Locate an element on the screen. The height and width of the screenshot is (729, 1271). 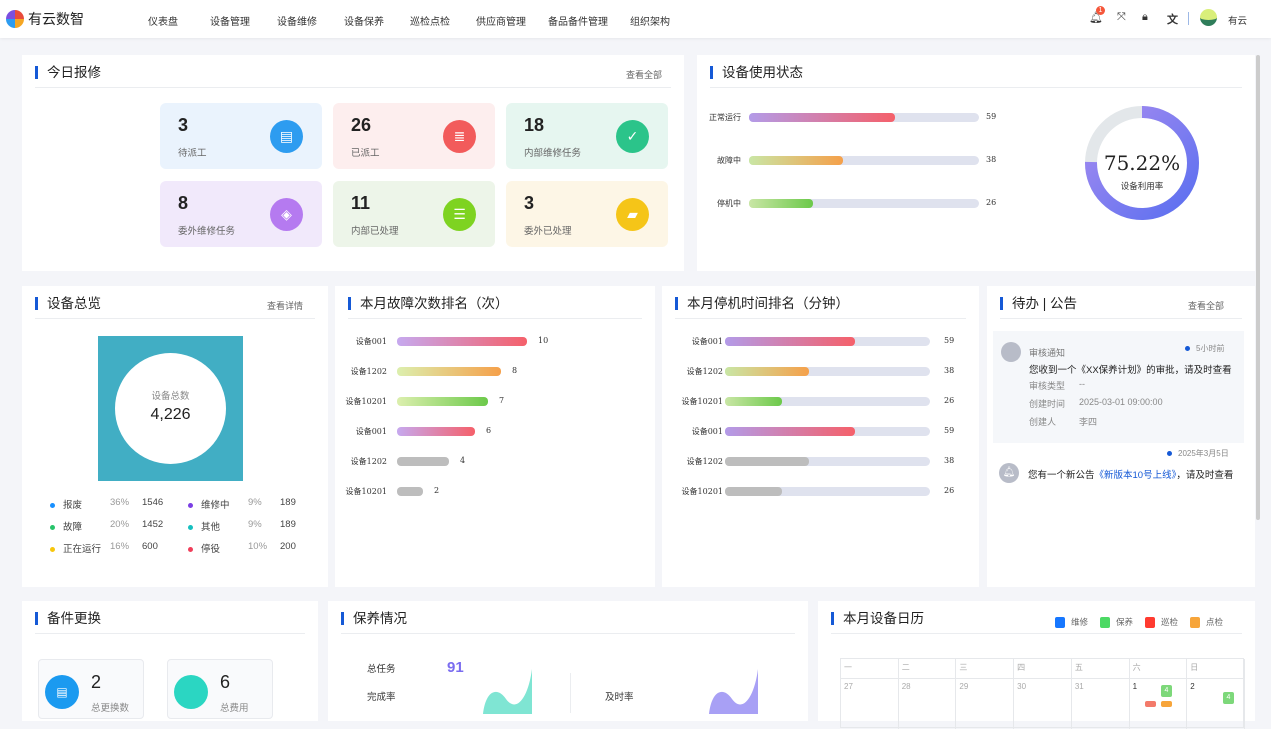
utilization-label: 设备利用率 is located at coordinates (1142, 186).